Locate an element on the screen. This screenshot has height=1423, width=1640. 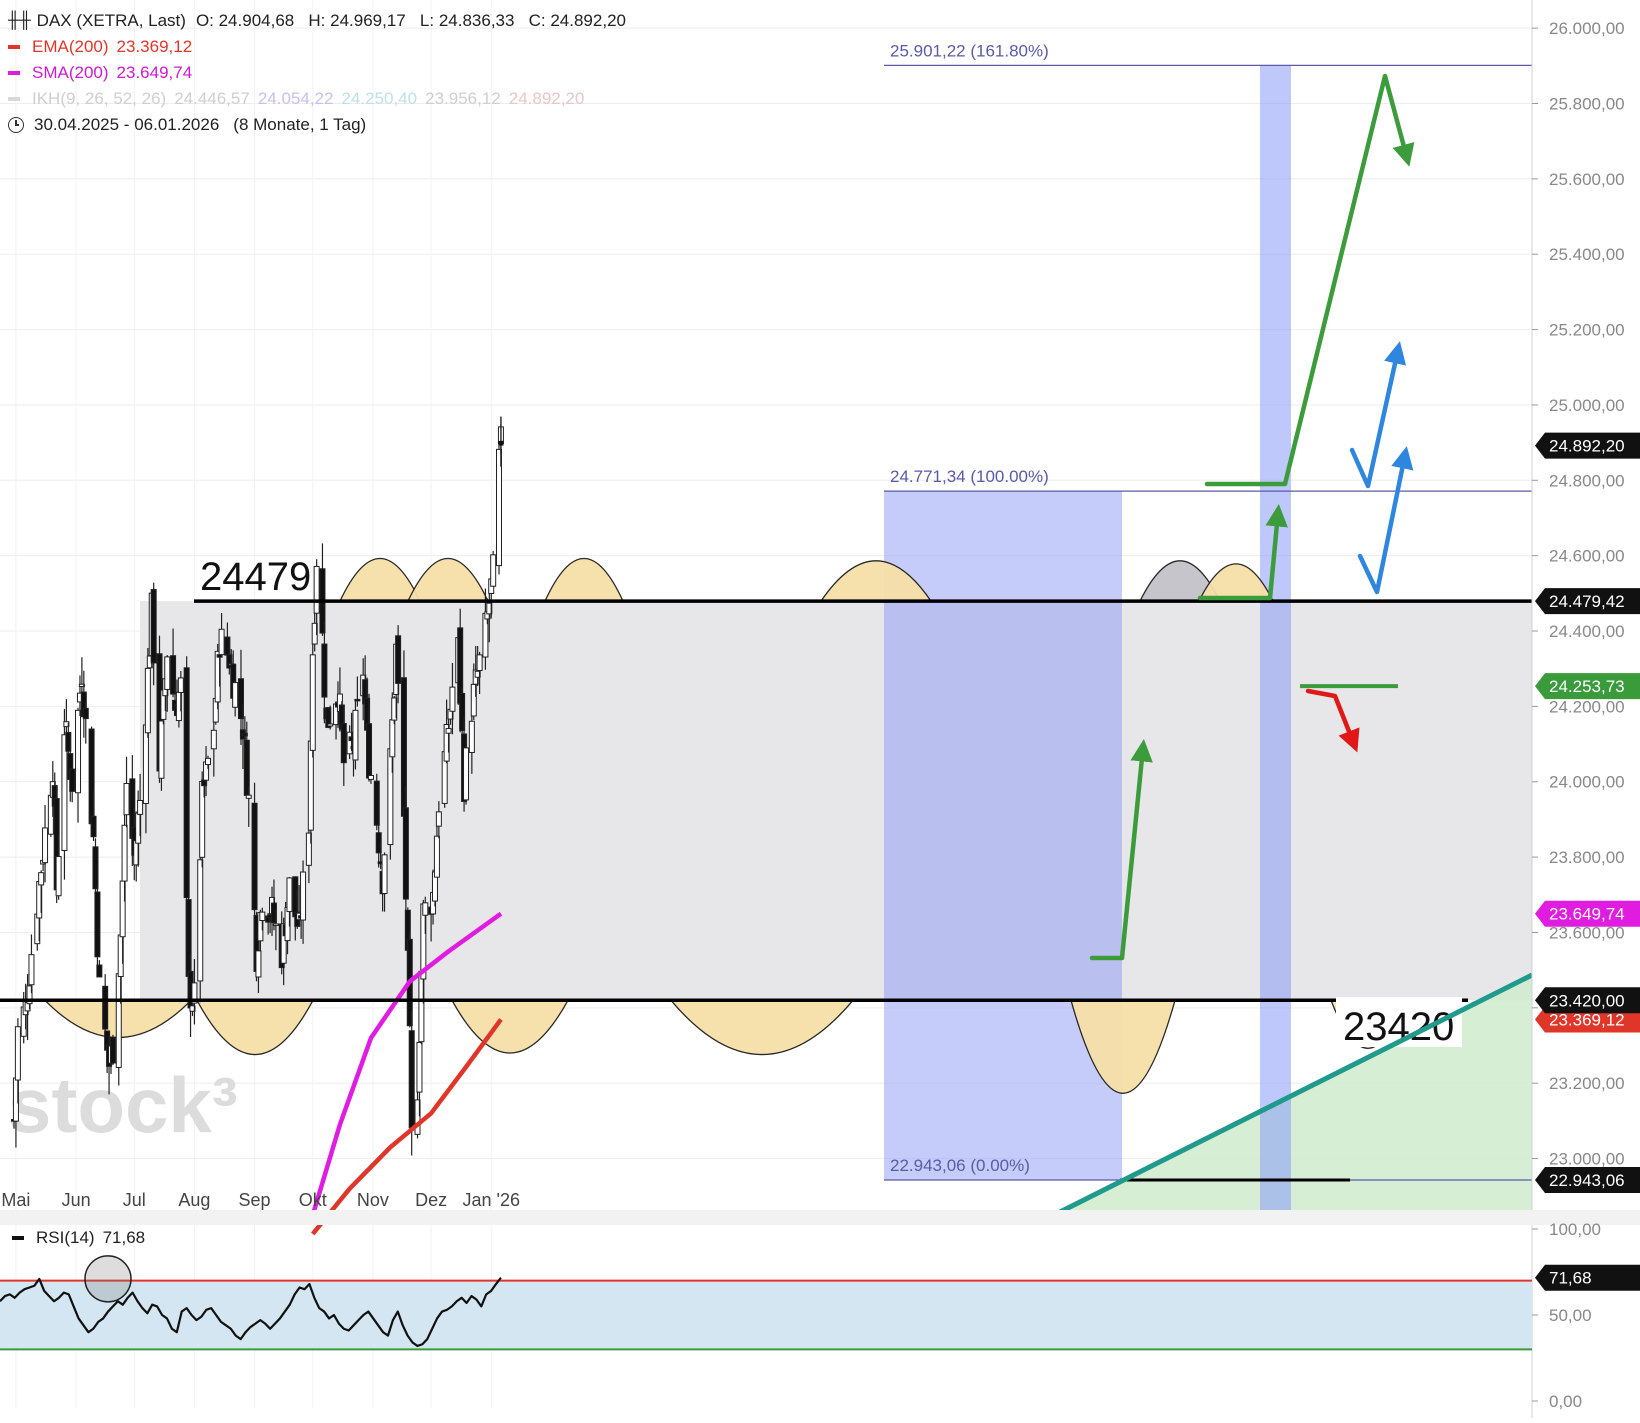
y-tick-label-11: 25.200,00 is located at coordinates (1587, 330).